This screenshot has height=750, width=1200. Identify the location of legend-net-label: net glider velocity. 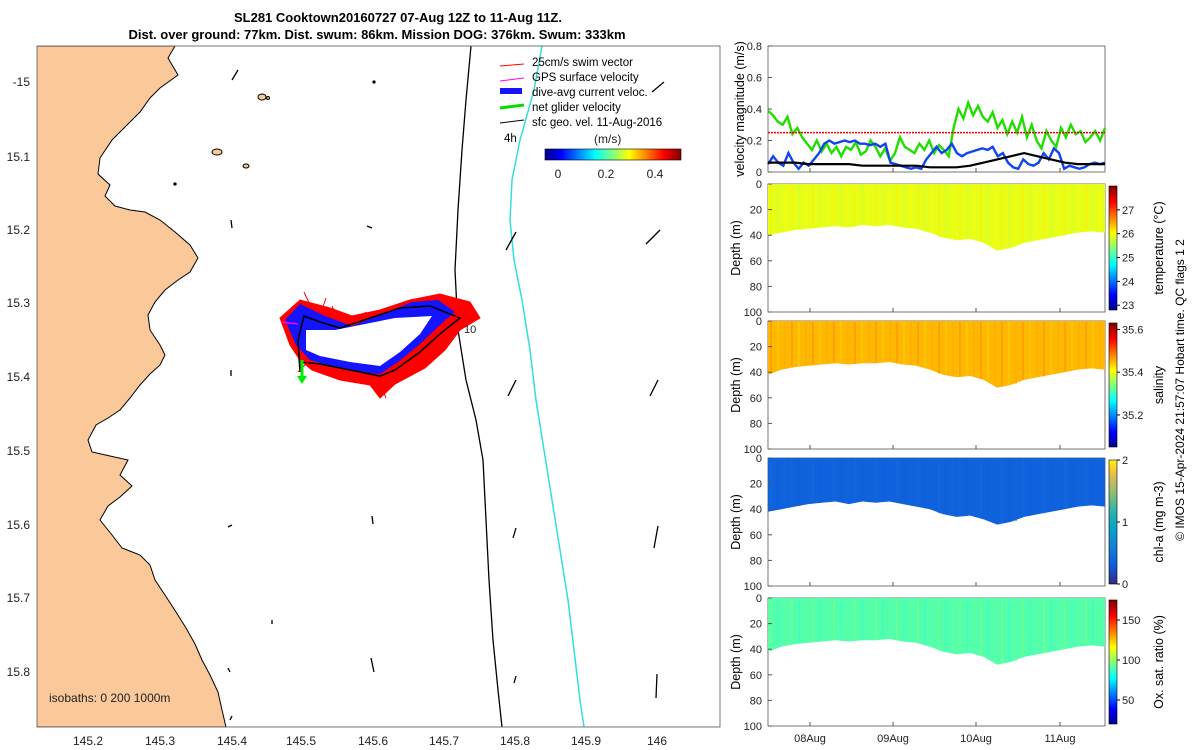
(576, 108).